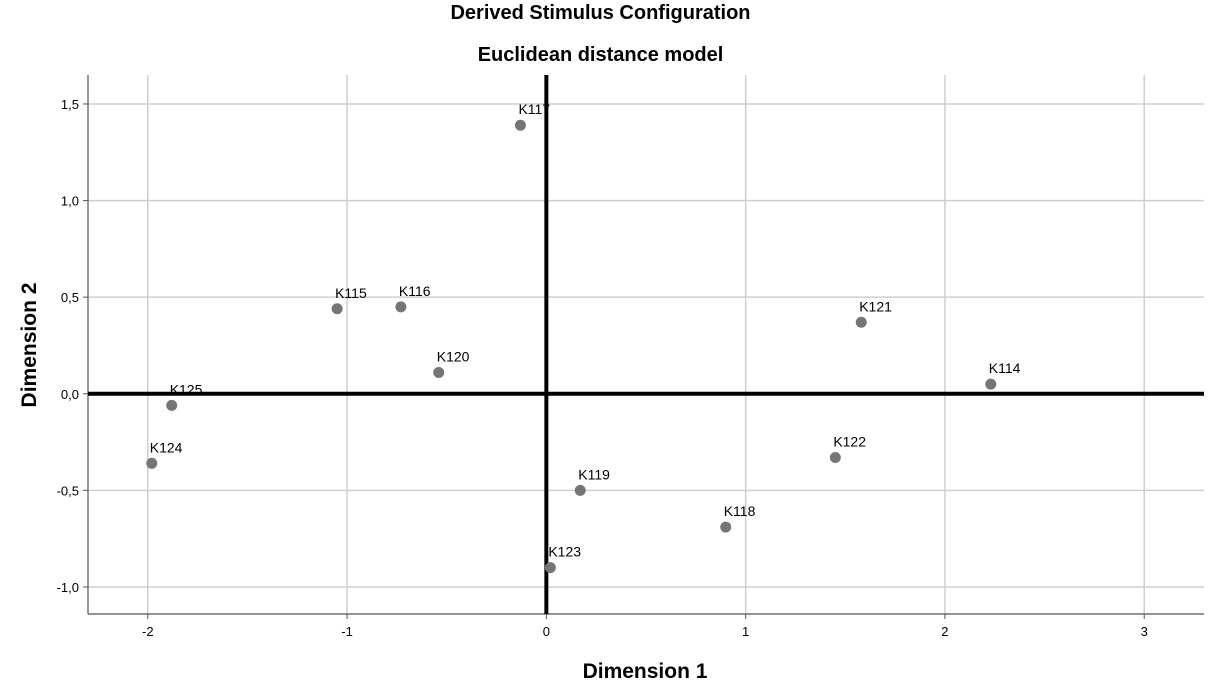  Describe the element at coordinates (600, 55) in the screenshot. I see `chart-subtitle: Euclidean distance model` at that location.